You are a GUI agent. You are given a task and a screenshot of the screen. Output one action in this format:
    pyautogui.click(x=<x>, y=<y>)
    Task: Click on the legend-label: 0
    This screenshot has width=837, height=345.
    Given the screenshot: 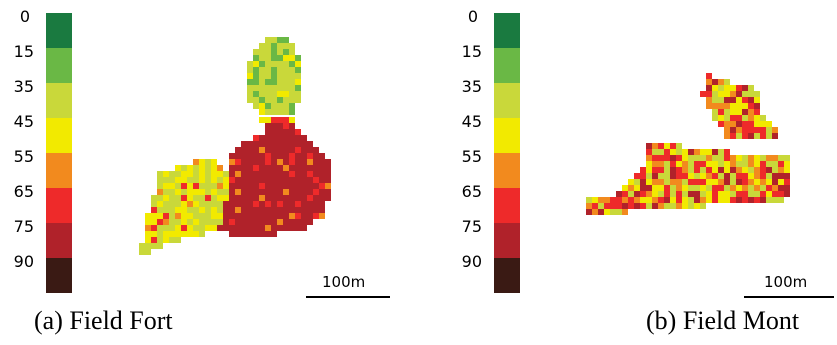 What is the action you would take?
    pyautogui.click(x=24, y=16)
    